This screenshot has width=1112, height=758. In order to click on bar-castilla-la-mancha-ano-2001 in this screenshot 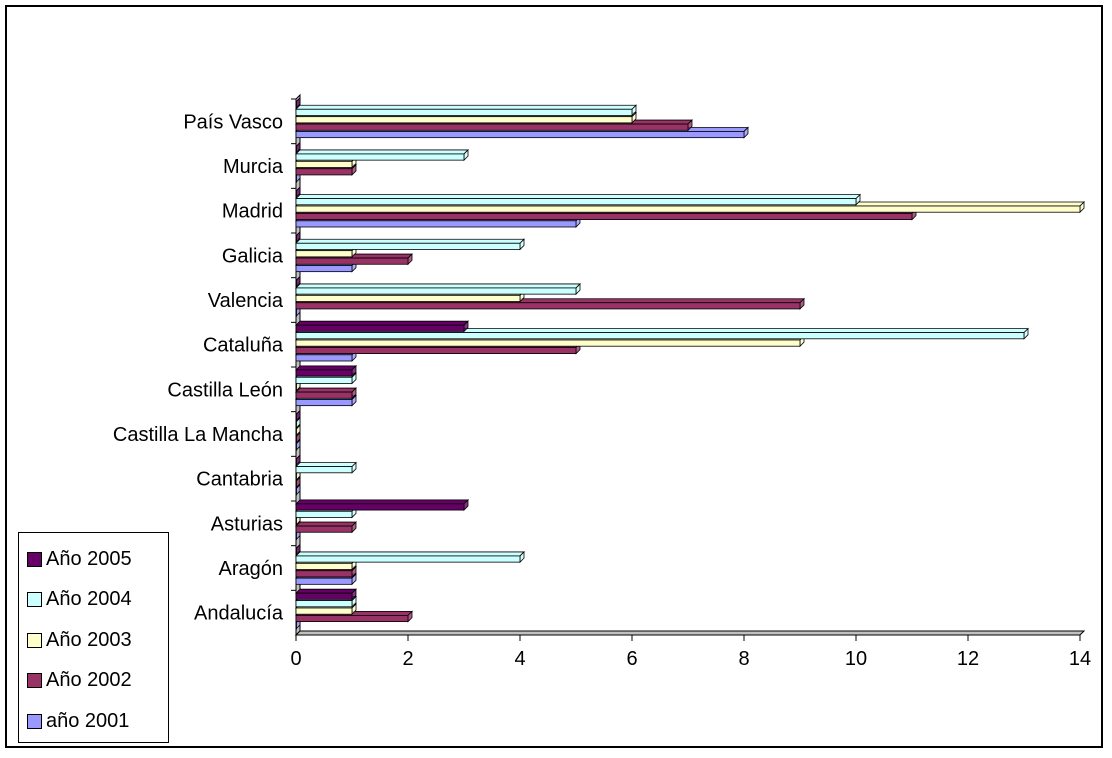, I will do `click(298, 445)`.